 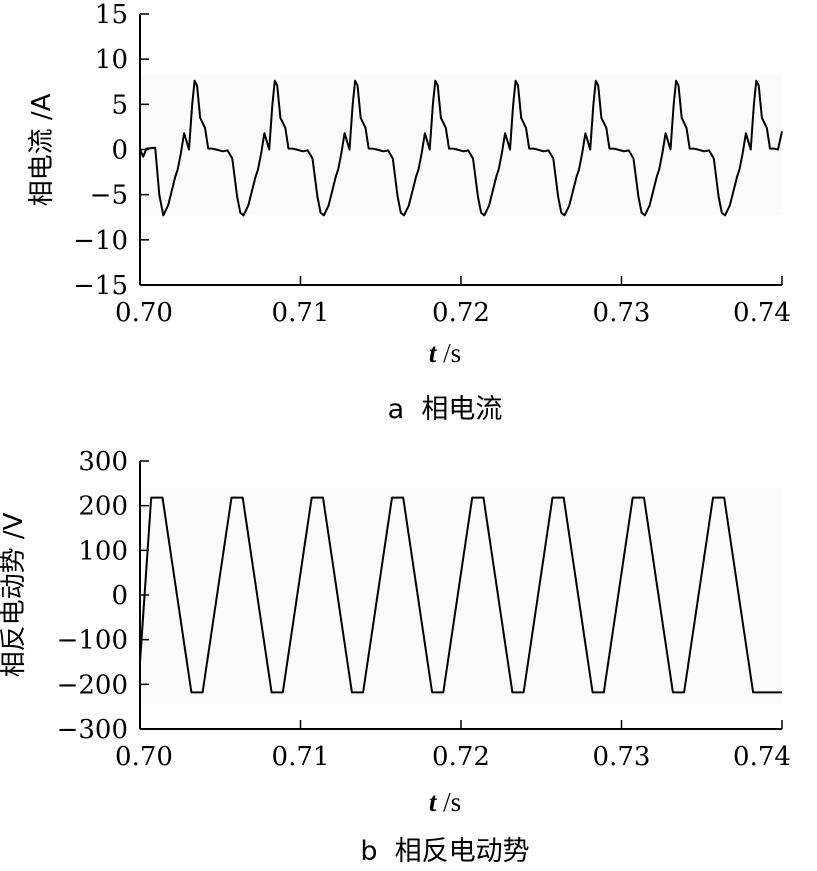 What do you see at coordinates (445, 409) in the screenshot?
I see `chart-caption-a: a 相电流` at bounding box center [445, 409].